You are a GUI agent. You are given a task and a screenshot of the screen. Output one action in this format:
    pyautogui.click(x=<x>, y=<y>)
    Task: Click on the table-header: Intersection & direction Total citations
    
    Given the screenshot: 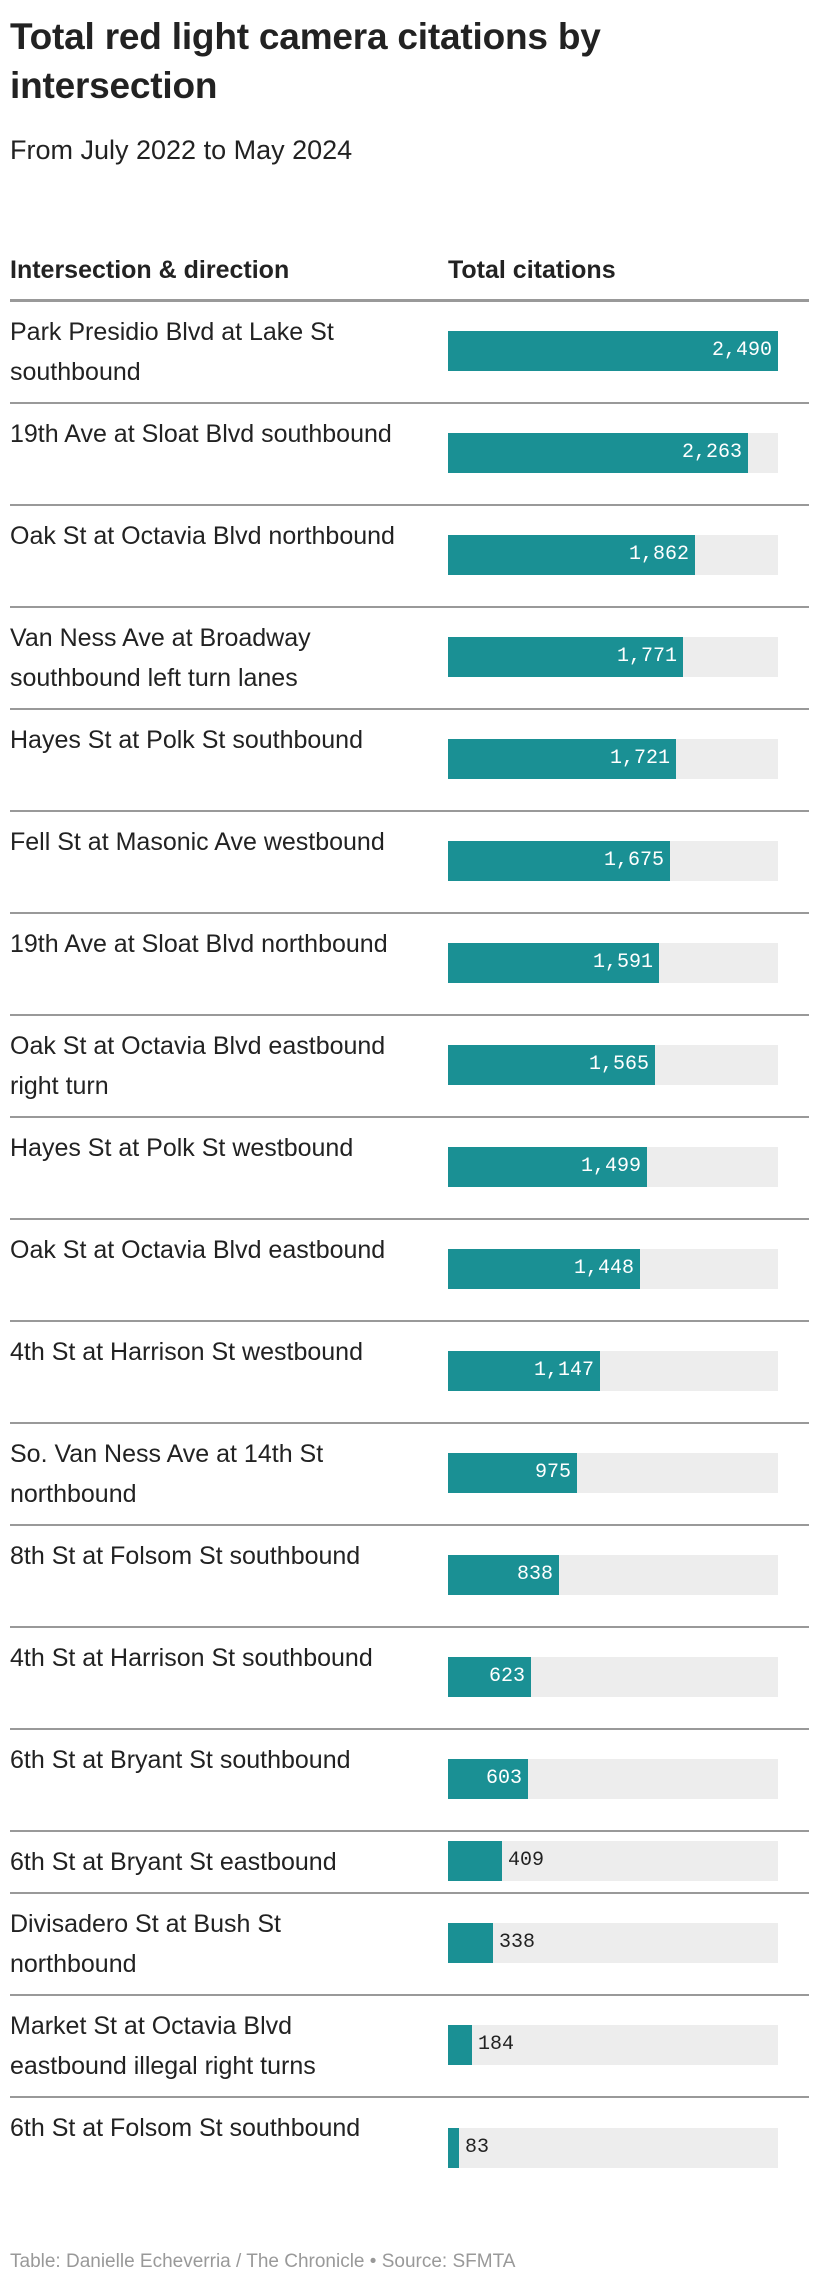 What is the action you would take?
    pyautogui.click(x=409, y=276)
    